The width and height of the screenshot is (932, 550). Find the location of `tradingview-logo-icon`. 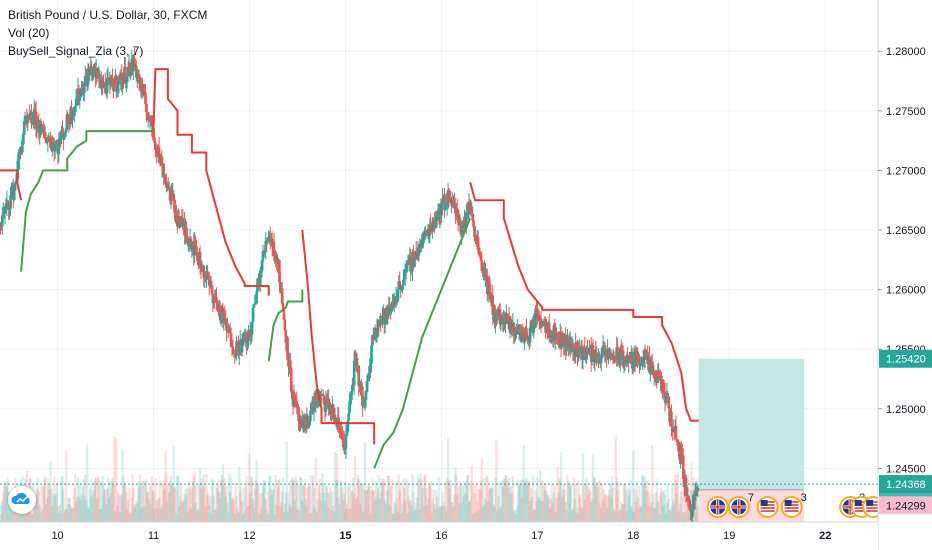

tradingview-logo-icon is located at coordinates (22, 500).